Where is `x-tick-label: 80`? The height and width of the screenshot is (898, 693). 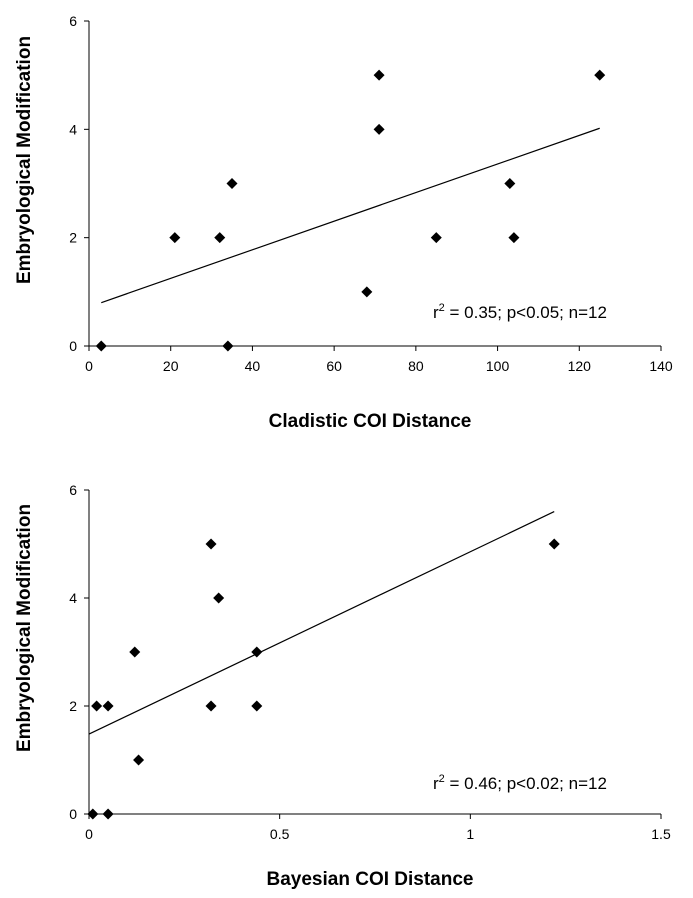
x-tick-label: 80 is located at coordinates (416, 366).